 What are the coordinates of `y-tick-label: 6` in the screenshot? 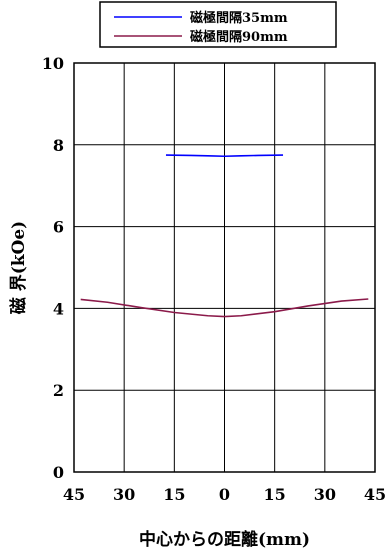 It's located at (58, 227).